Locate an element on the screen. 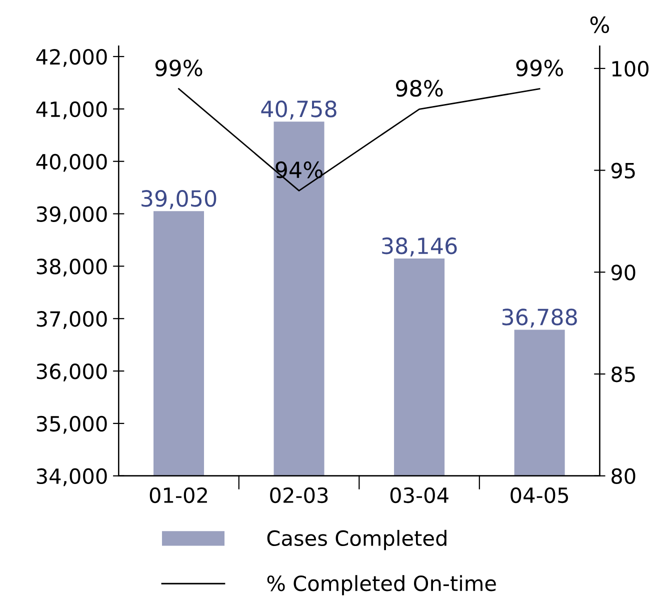  data-label: 36,788 is located at coordinates (539, 318).